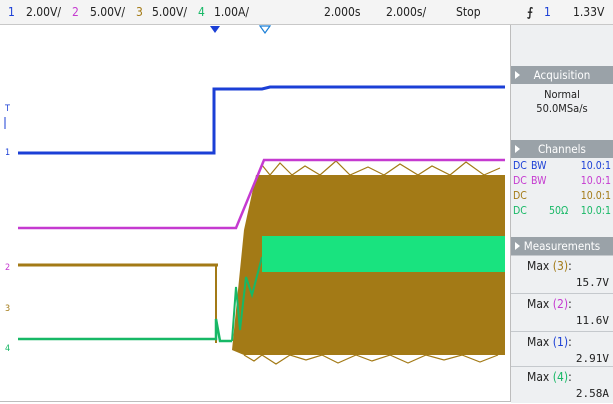 The image size is (613, 404). I want to click on trigger-position-markers, so click(241, 30).